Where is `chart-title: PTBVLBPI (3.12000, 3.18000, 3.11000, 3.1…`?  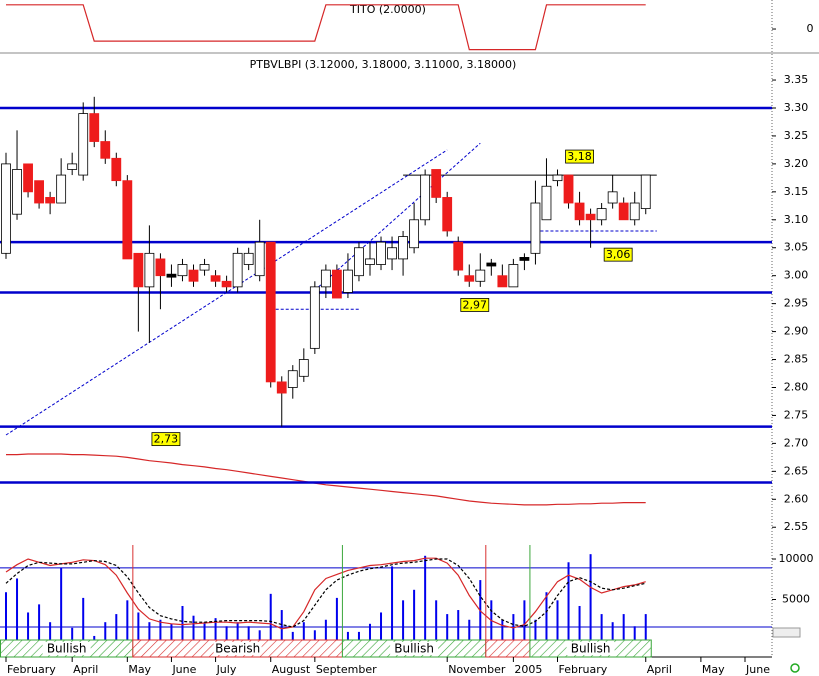 chart-title: PTBVLBPI (3.12000, 3.18000, 3.11000, 3.1… is located at coordinates (383, 64).